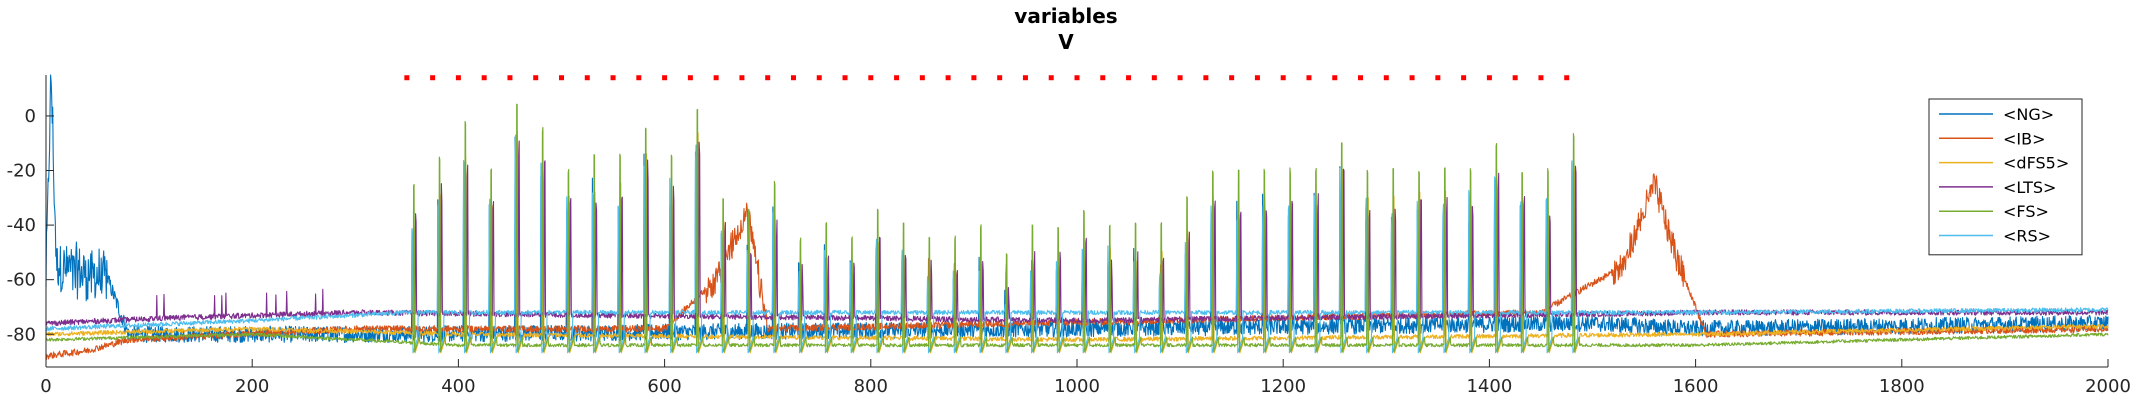 This screenshot has width=2133, height=400. Describe the element at coordinates (252, 386) in the screenshot. I see `x-tick-label: 200` at that location.